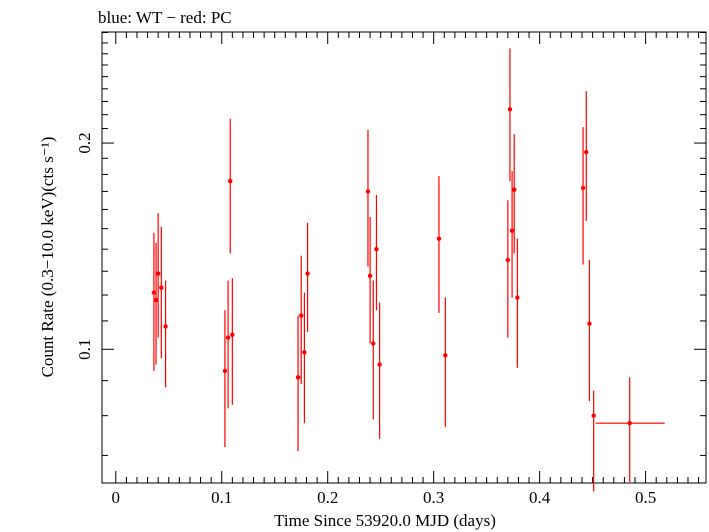 Image resolution: width=709 pixels, height=532 pixels. Describe the element at coordinates (84, 349) in the screenshot. I see `y-tick-label: 0.1` at that location.